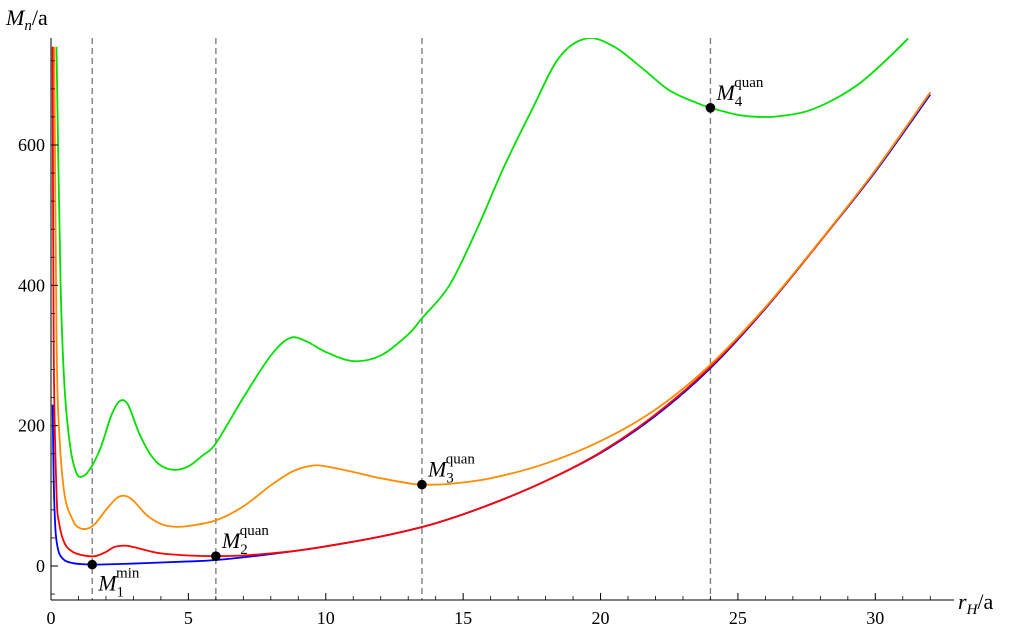  I want to click on y-tick-label-200: 200, so click(31, 426).